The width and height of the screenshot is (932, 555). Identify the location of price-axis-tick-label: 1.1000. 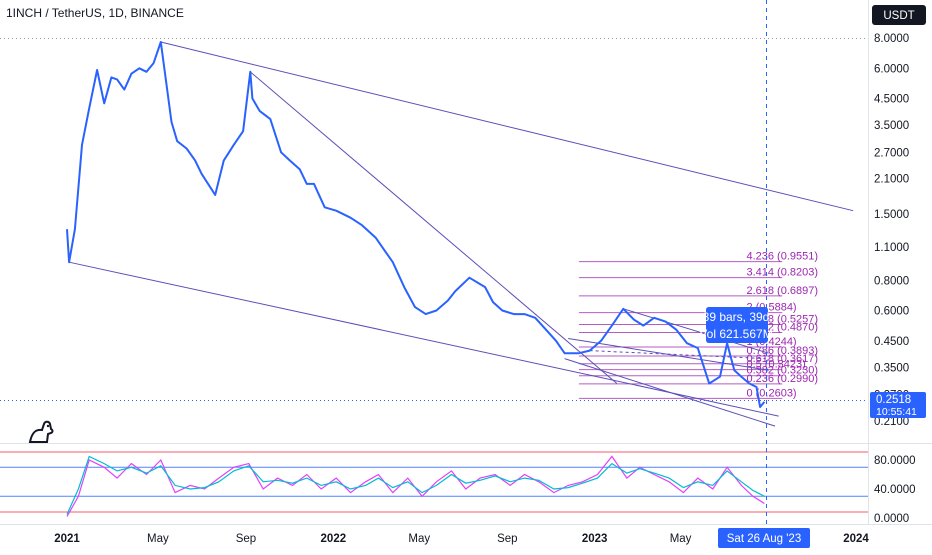
(891, 248).